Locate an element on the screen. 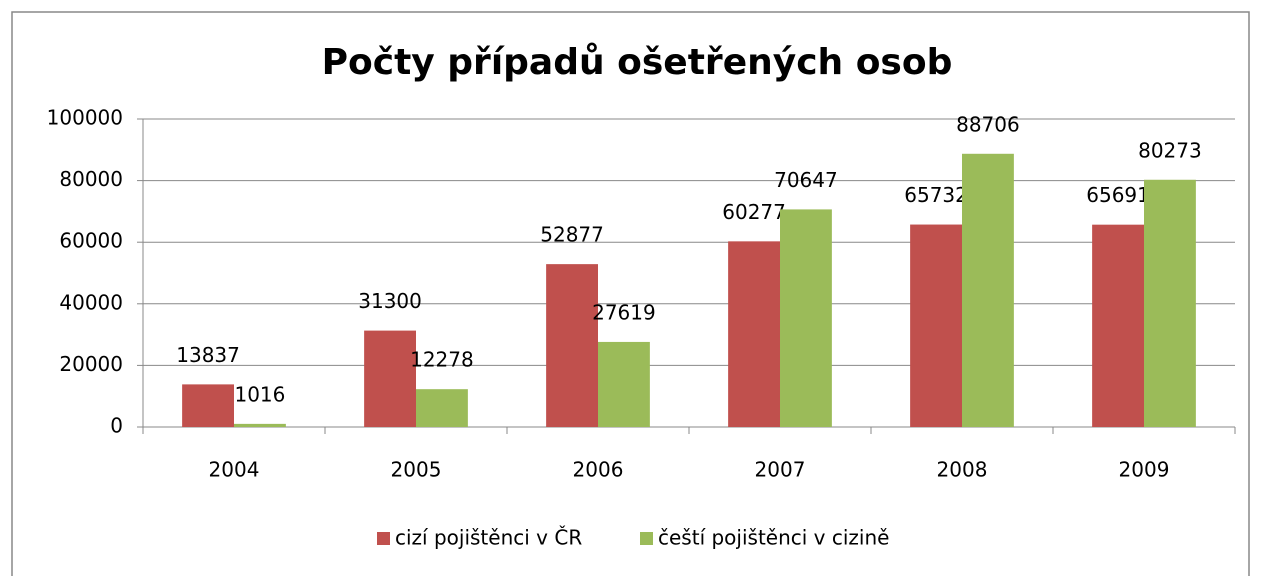 Image resolution: width=1262 pixels, height=580 pixels. data-label: 12278 is located at coordinates (442, 360).